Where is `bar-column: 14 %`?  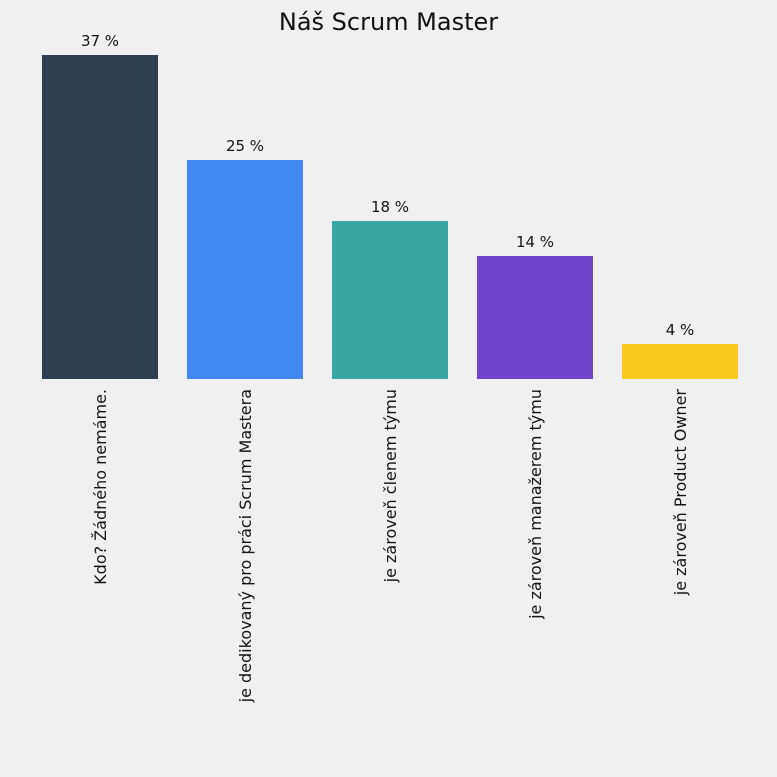
bar-column: 14 % is located at coordinates (535, 306).